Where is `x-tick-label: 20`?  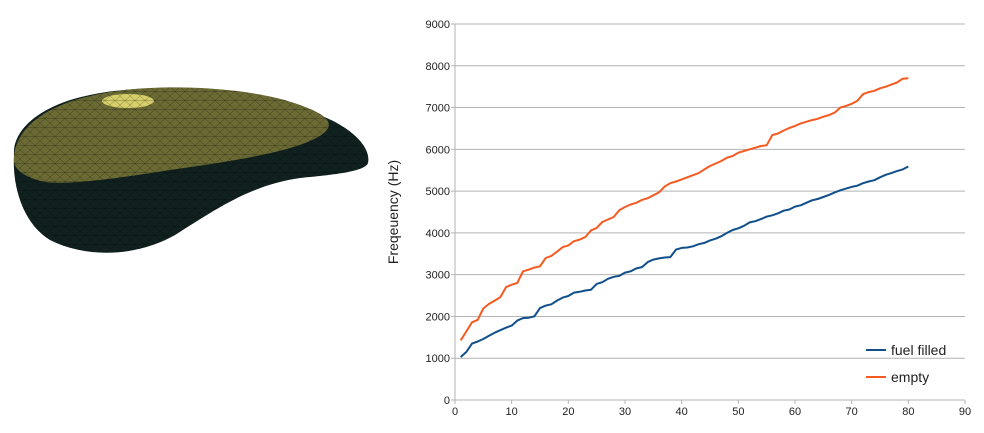
x-tick-label: 20 is located at coordinates (568, 412).